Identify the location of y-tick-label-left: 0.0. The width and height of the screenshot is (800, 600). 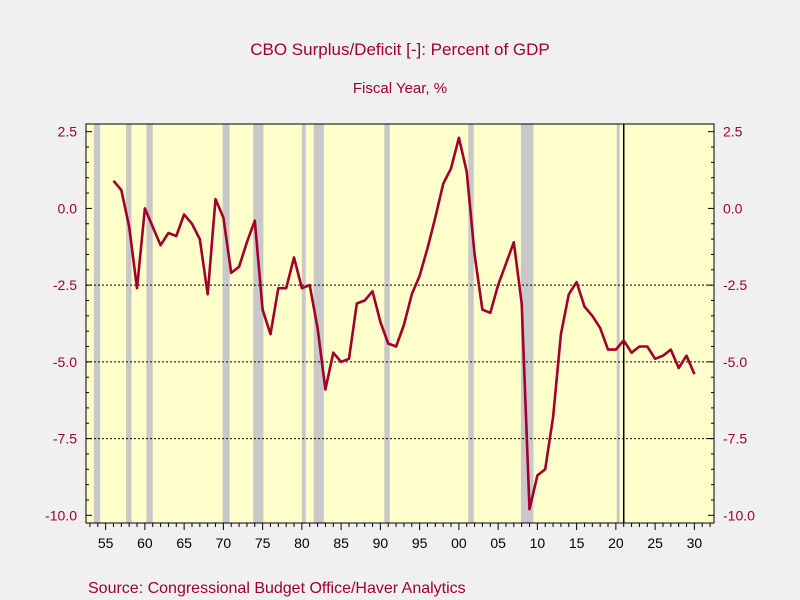
(68, 208).